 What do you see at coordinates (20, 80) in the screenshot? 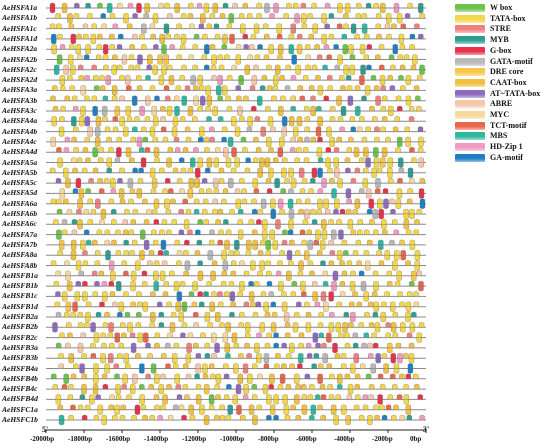
I see `gene-name: AeHSFA2d` at bounding box center [20, 80].